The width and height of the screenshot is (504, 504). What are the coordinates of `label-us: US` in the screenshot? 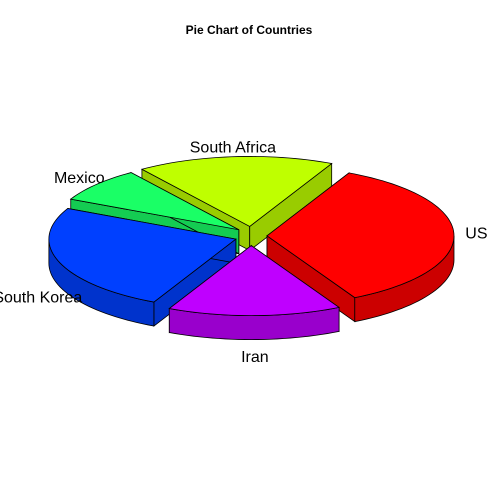 It's located at (476, 234).